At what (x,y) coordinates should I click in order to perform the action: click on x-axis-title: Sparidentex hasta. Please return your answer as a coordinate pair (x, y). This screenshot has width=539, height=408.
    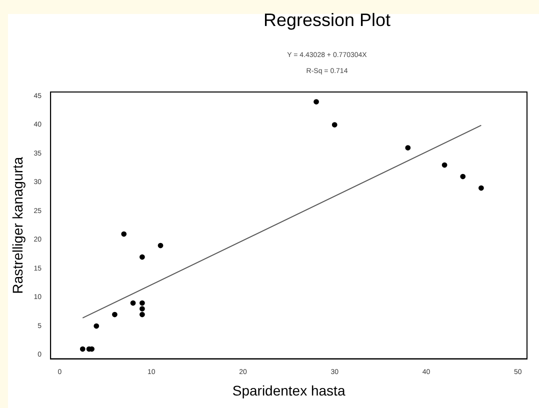
    Looking at the image, I should click on (289, 390).